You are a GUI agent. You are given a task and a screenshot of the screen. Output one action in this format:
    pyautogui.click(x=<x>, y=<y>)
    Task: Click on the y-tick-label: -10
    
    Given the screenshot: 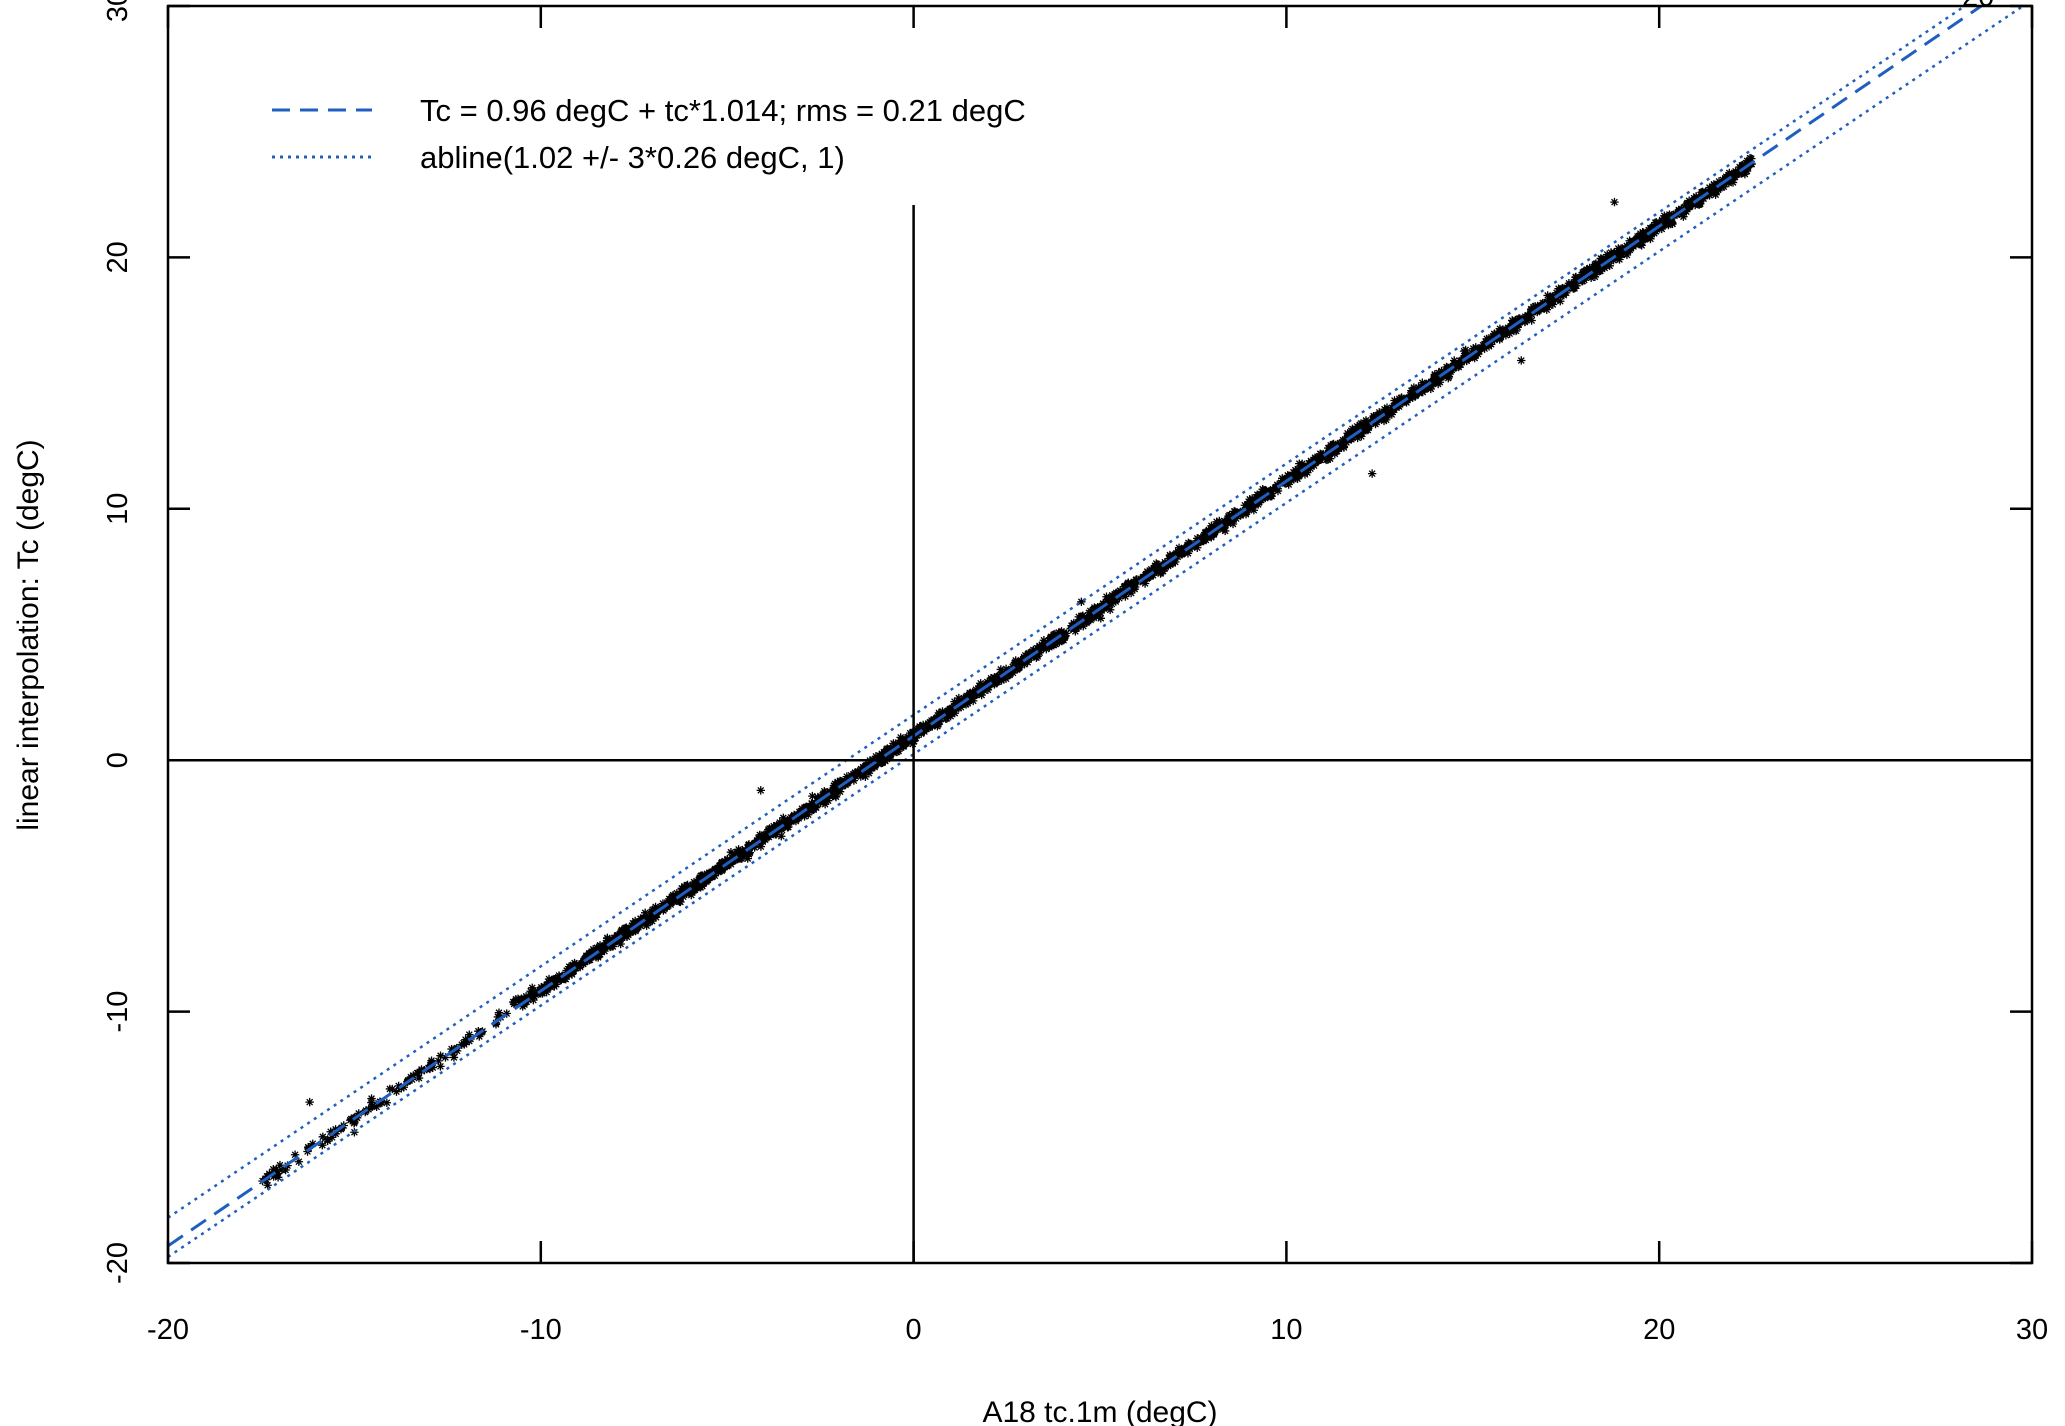 What is the action you would take?
    pyautogui.click(x=118, y=1012)
    